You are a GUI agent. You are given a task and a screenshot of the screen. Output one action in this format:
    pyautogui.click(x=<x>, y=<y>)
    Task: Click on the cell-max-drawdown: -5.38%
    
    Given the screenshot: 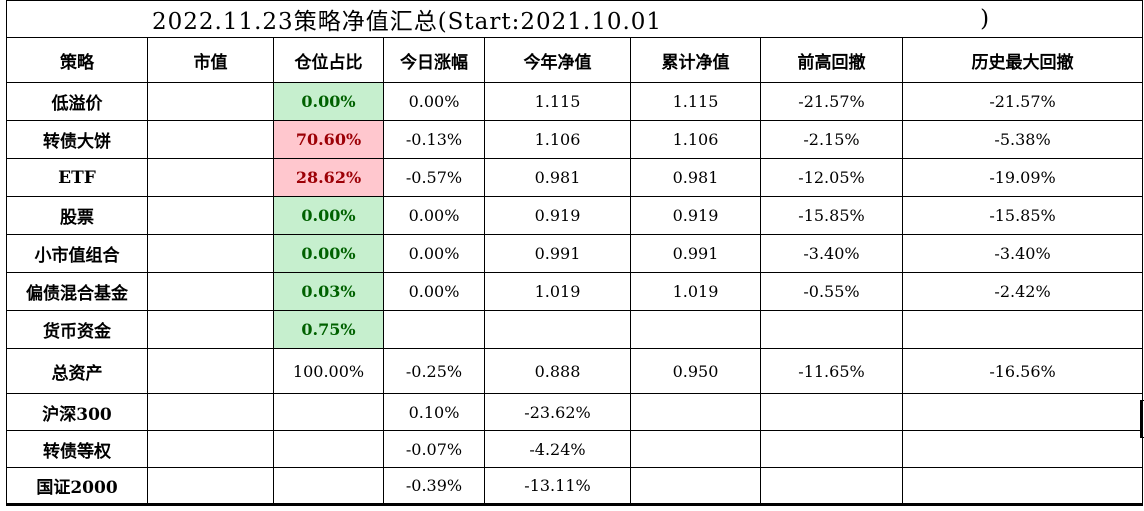 What is the action you would take?
    pyautogui.click(x=1022, y=139)
    